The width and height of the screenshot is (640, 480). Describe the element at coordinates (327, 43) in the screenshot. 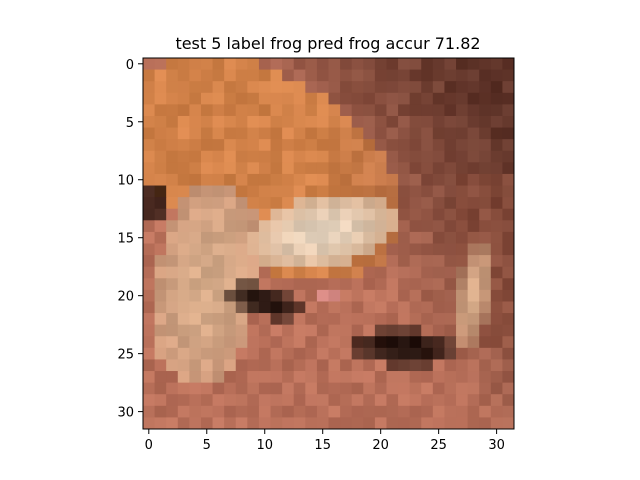

I see `figure-title: test 5 label frog pred frog accur 71.82` at that location.